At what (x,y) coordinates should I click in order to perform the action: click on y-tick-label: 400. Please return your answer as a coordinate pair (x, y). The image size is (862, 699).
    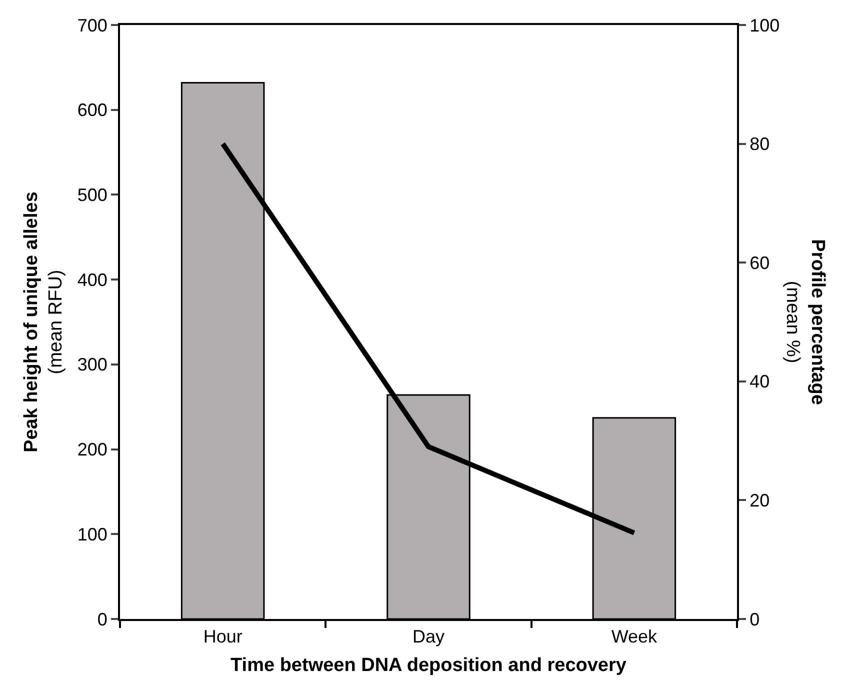
    Looking at the image, I should click on (92, 280).